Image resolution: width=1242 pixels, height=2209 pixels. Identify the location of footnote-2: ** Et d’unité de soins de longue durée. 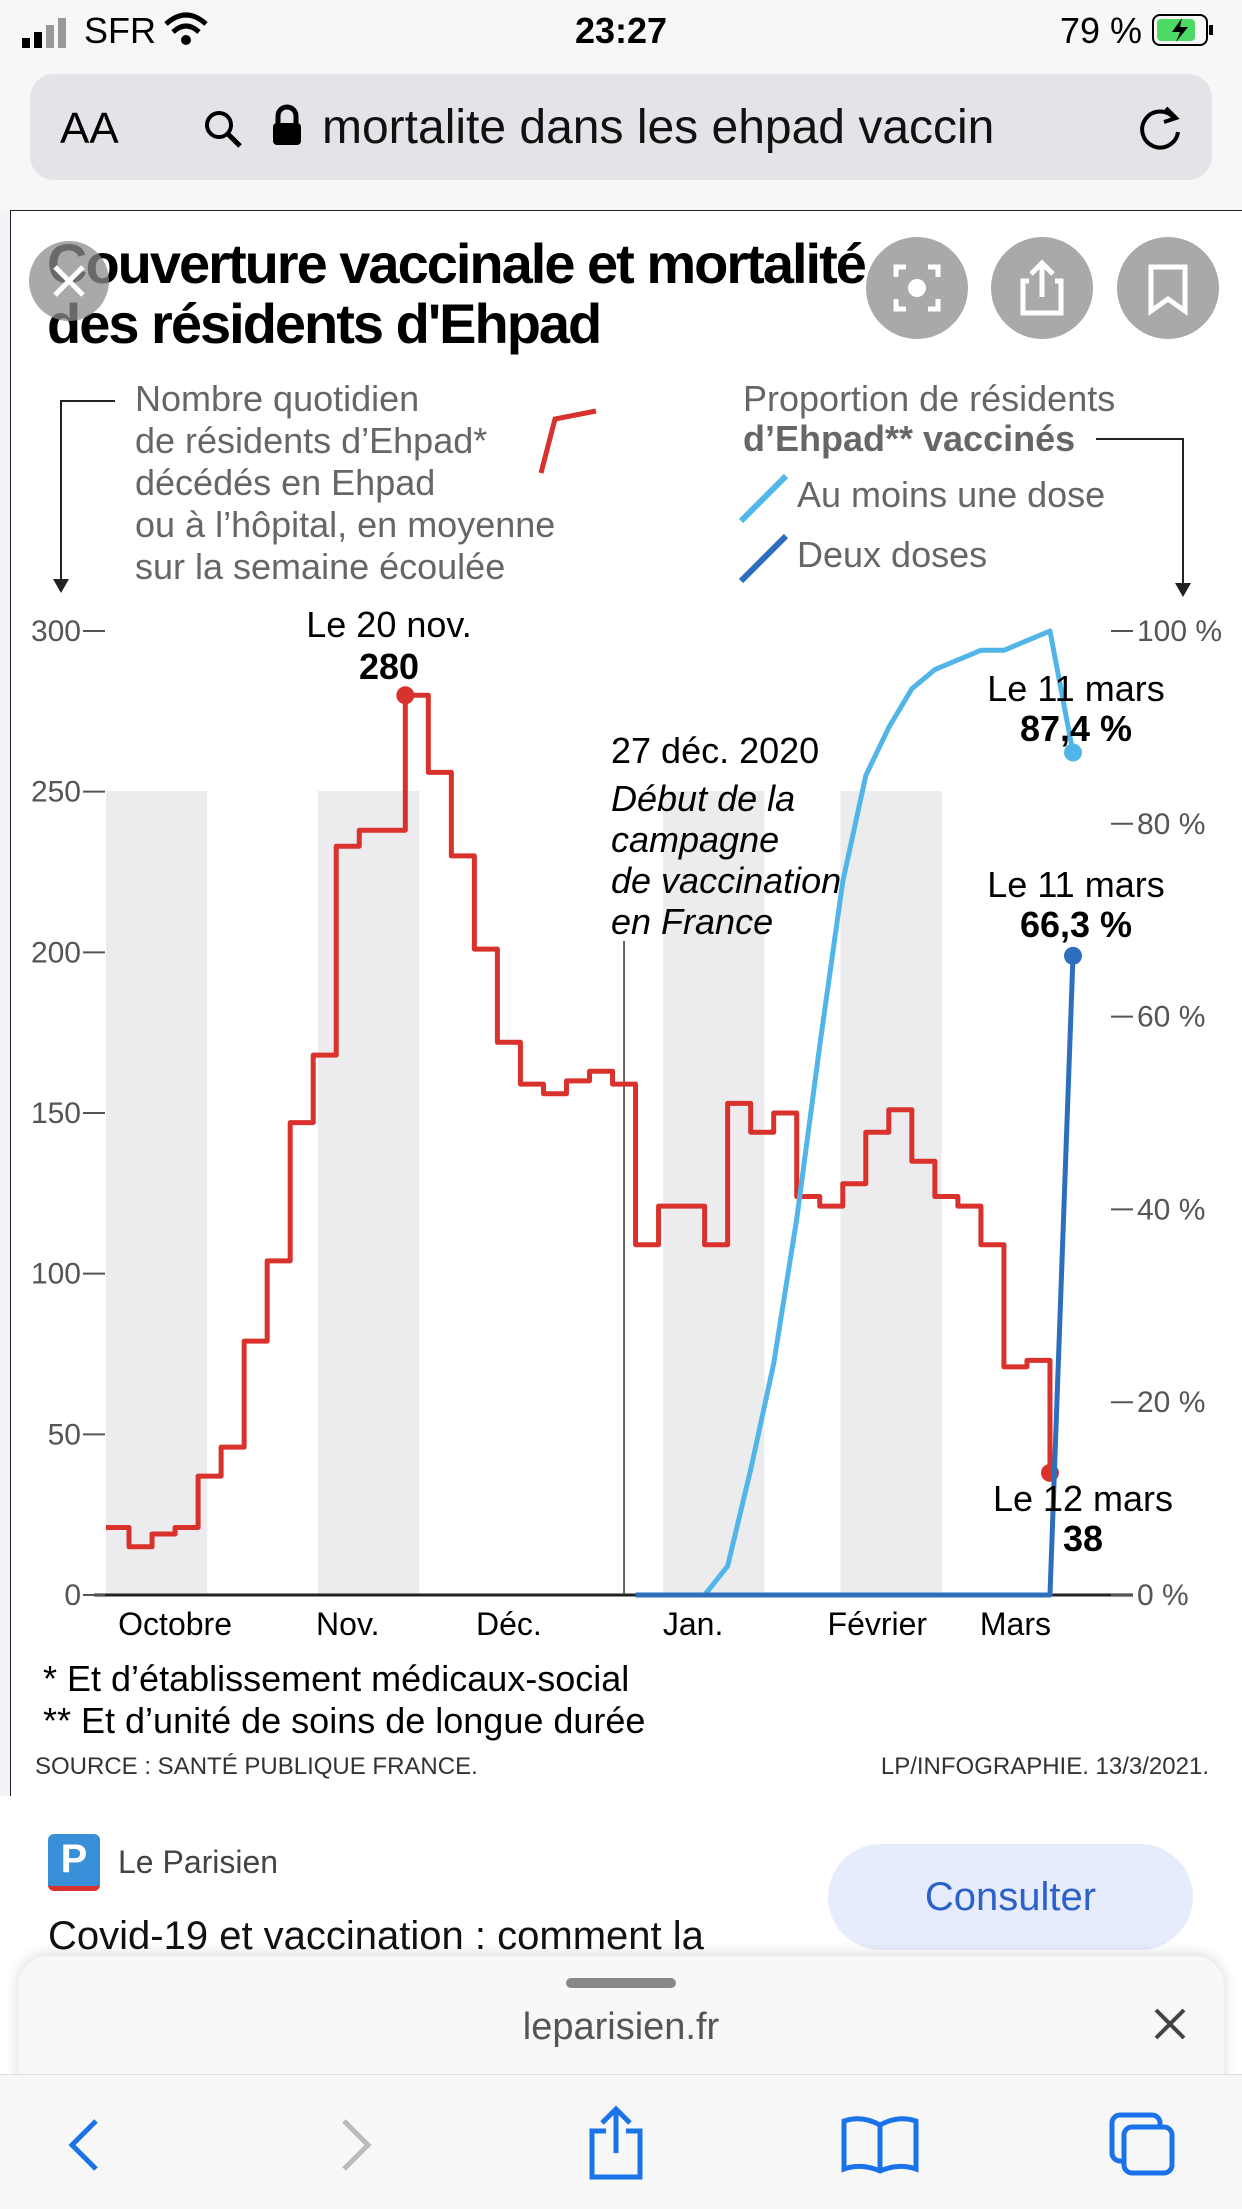
(344, 1720).